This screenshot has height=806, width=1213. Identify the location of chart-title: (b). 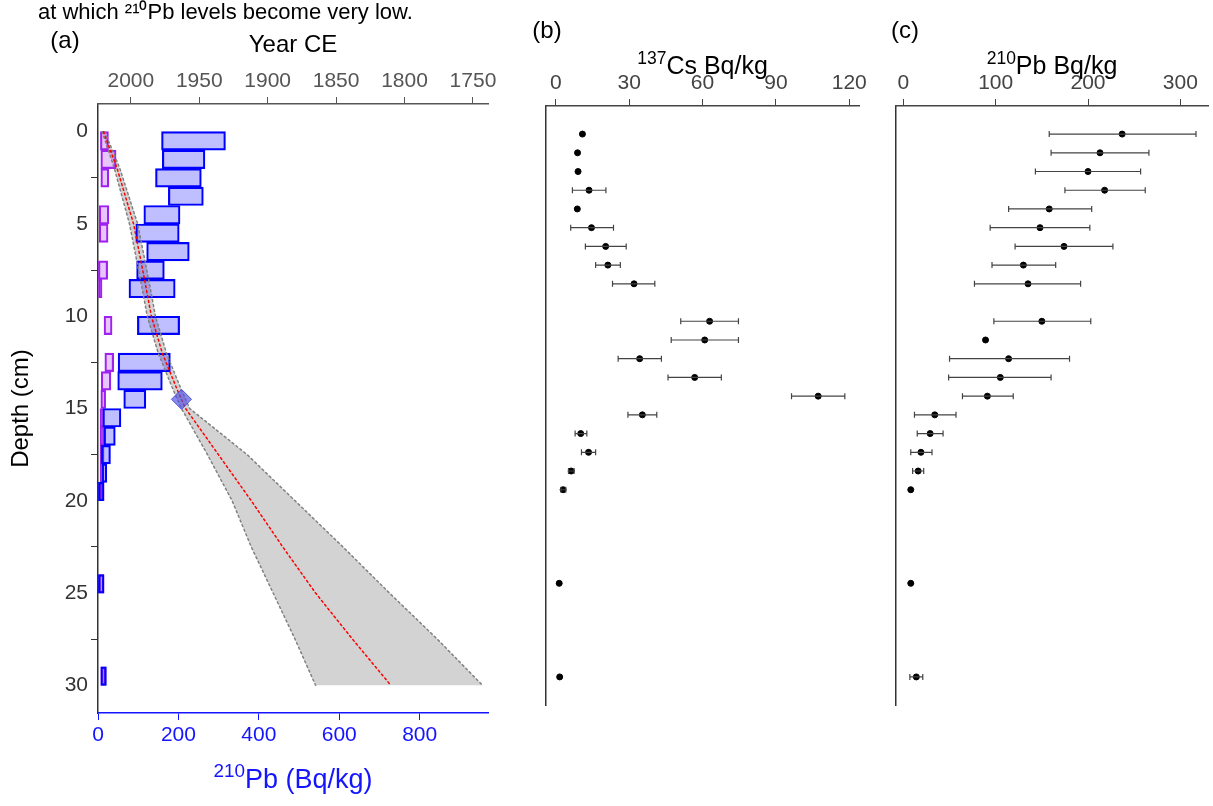
(547, 29).